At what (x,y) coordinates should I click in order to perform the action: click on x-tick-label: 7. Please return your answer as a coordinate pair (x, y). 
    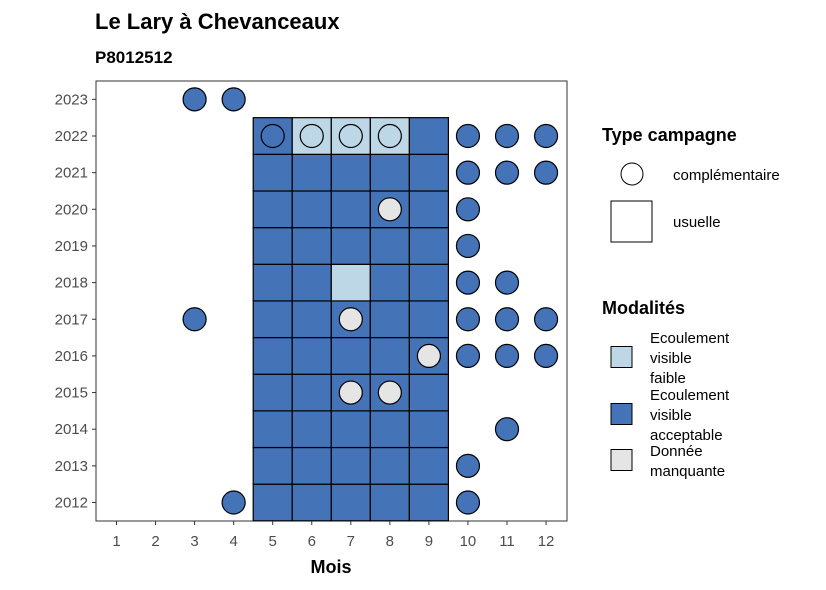
    Looking at the image, I should click on (351, 541).